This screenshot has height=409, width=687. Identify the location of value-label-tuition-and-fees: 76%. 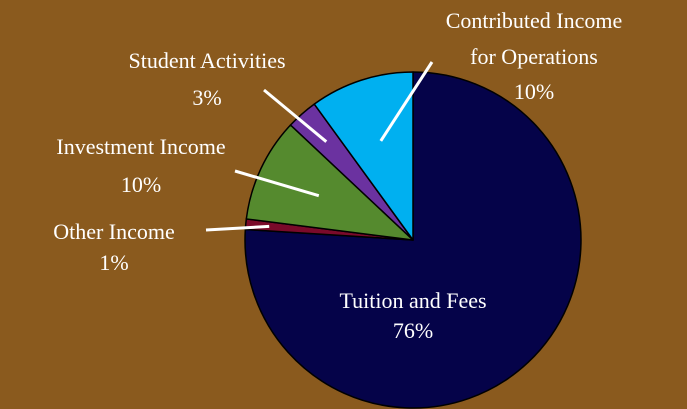
(413, 330).